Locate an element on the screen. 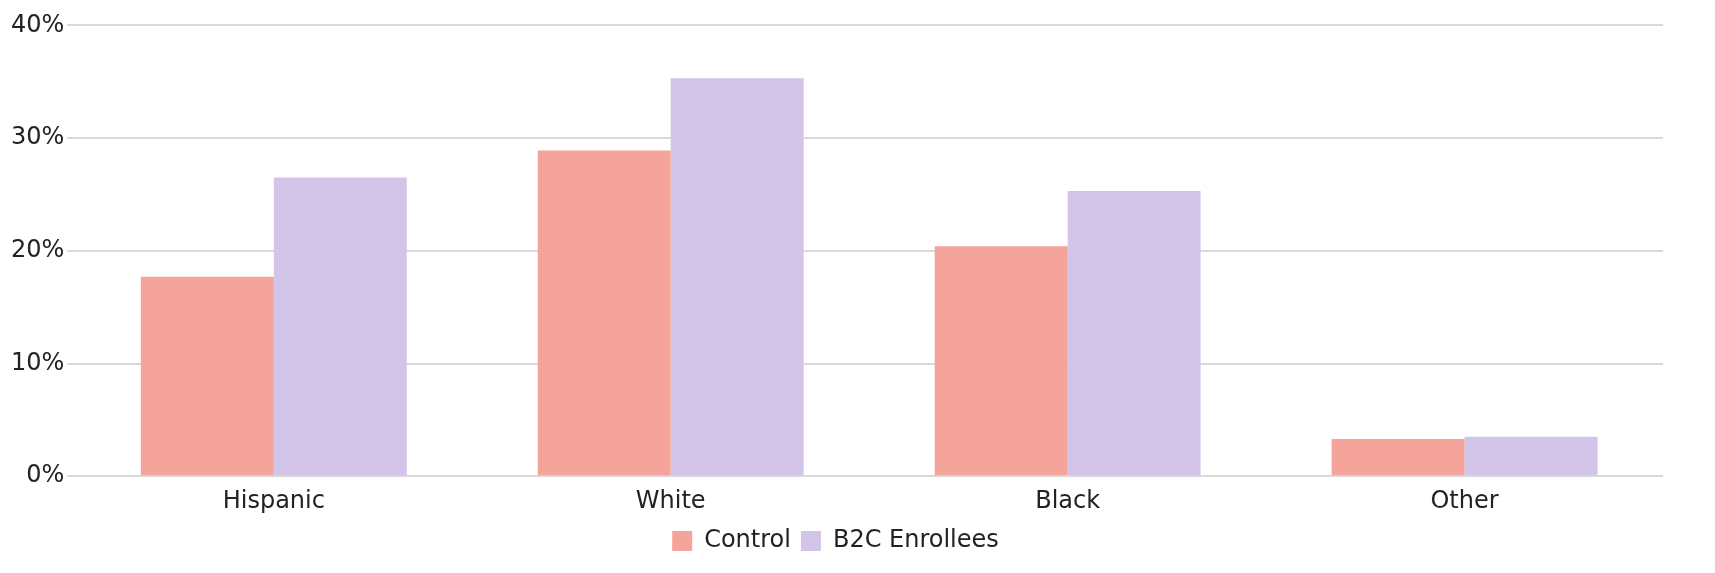 This screenshot has height=573, width=1715. legend-label: B2C Enrollees is located at coordinates (915, 539).